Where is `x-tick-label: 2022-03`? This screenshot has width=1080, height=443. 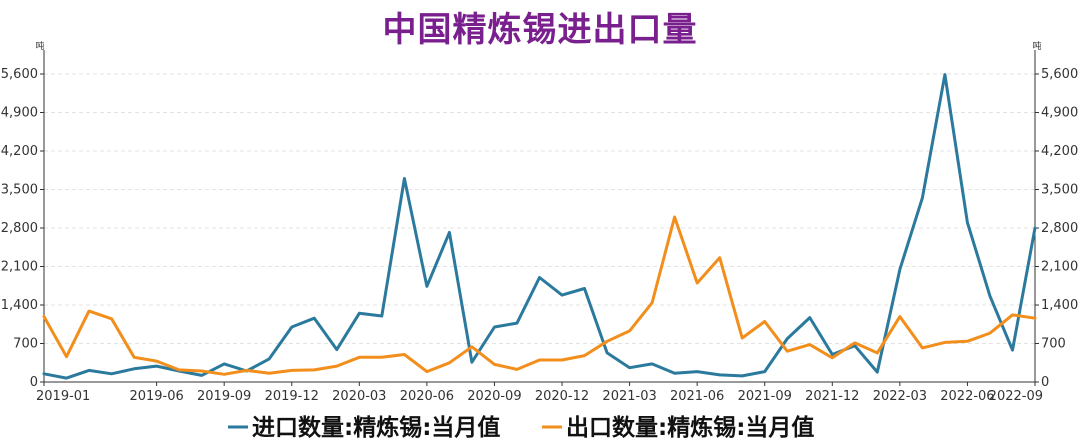
x-tick-label: 2022-03 is located at coordinates (900, 396).